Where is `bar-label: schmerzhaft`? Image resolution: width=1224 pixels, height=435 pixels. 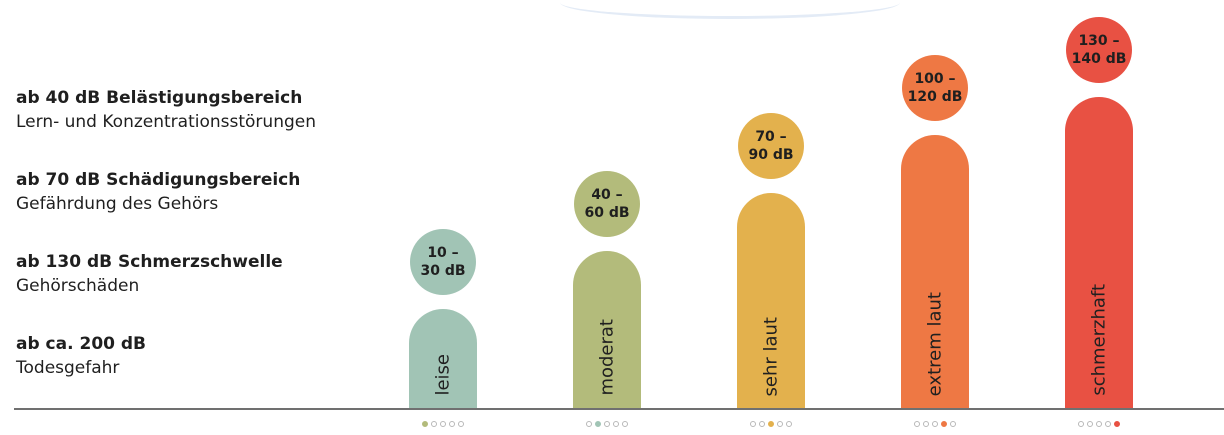
bar-label: schmerzhaft is located at coordinates (1099, 340).